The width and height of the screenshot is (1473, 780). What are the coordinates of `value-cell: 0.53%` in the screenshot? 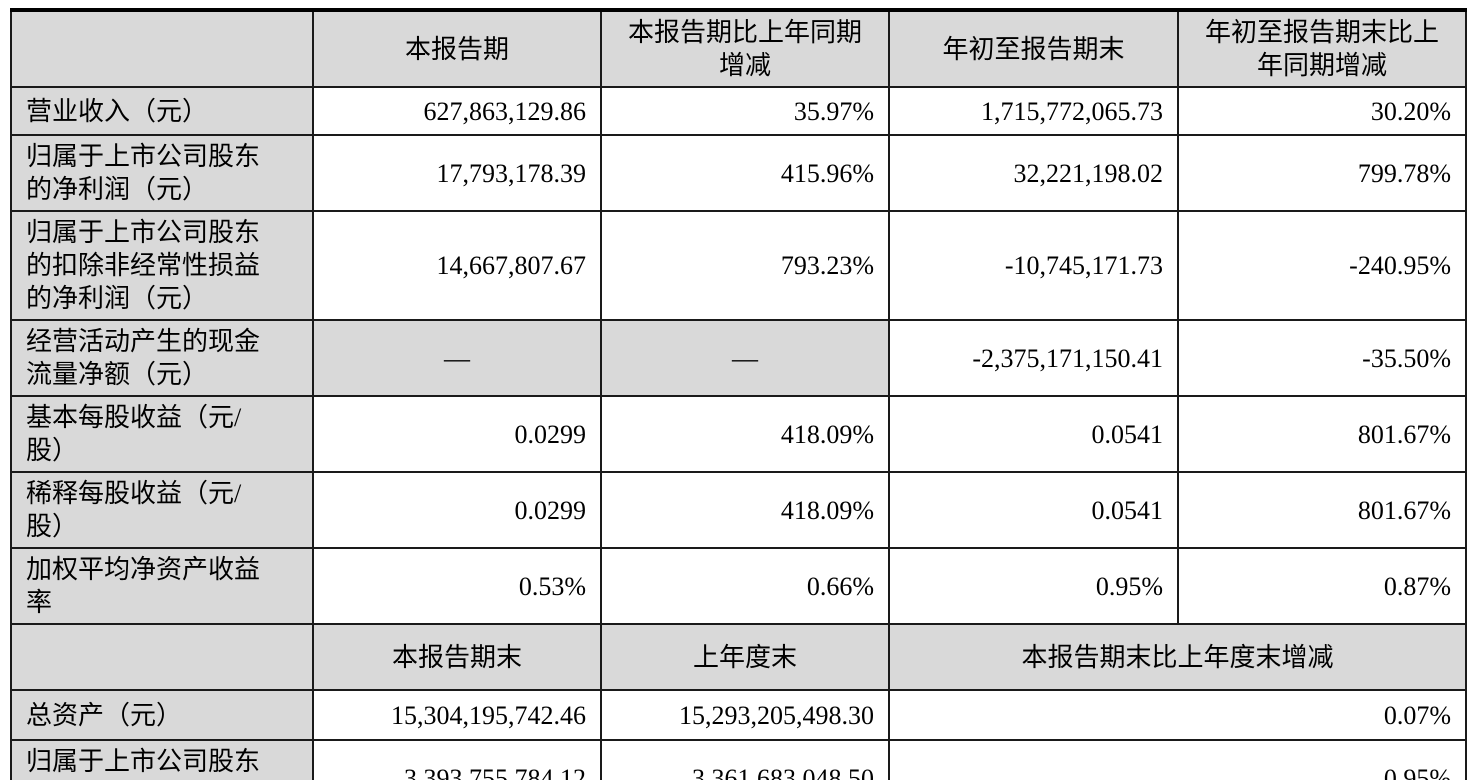 It's located at (457, 586).